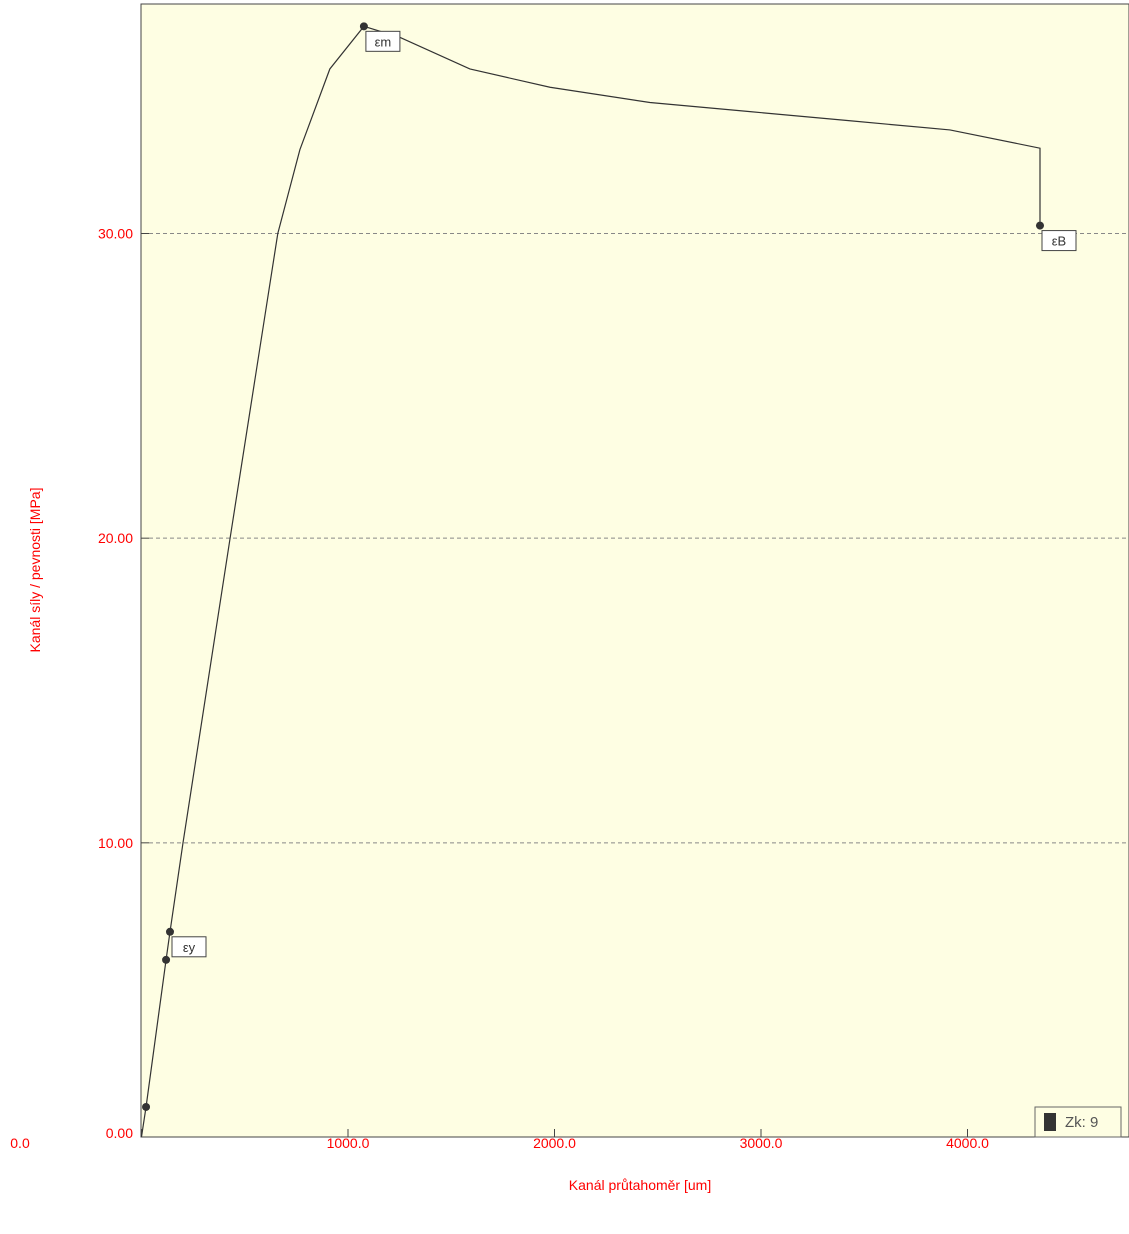 The image size is (1129, 1234). I want to click on y-tick-label: 0.00, so click(119, 1133).